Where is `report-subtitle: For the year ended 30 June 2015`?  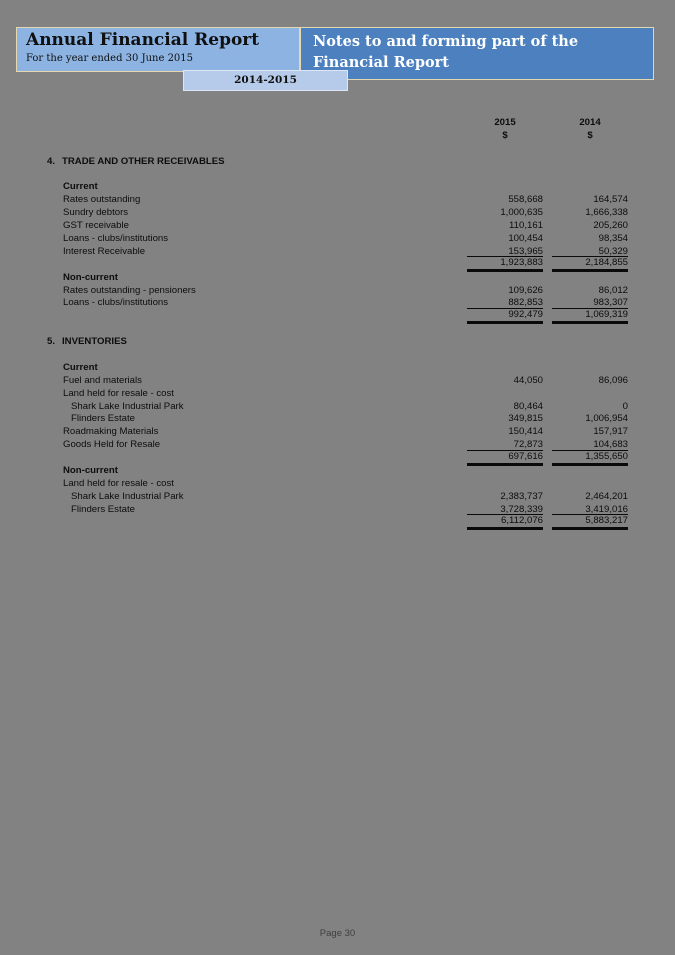 report-subtitle: For the year ended 30 June 2015 is located at coordinates (110, 58).